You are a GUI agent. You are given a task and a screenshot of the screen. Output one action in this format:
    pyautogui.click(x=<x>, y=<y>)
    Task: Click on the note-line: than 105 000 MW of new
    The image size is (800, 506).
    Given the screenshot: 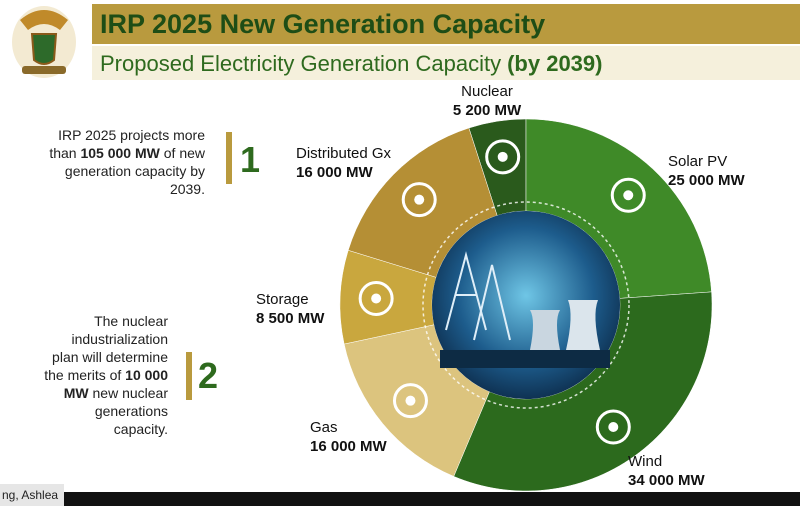 What is the action you would take?
    pyautogui.click(x=127, y=153)
    